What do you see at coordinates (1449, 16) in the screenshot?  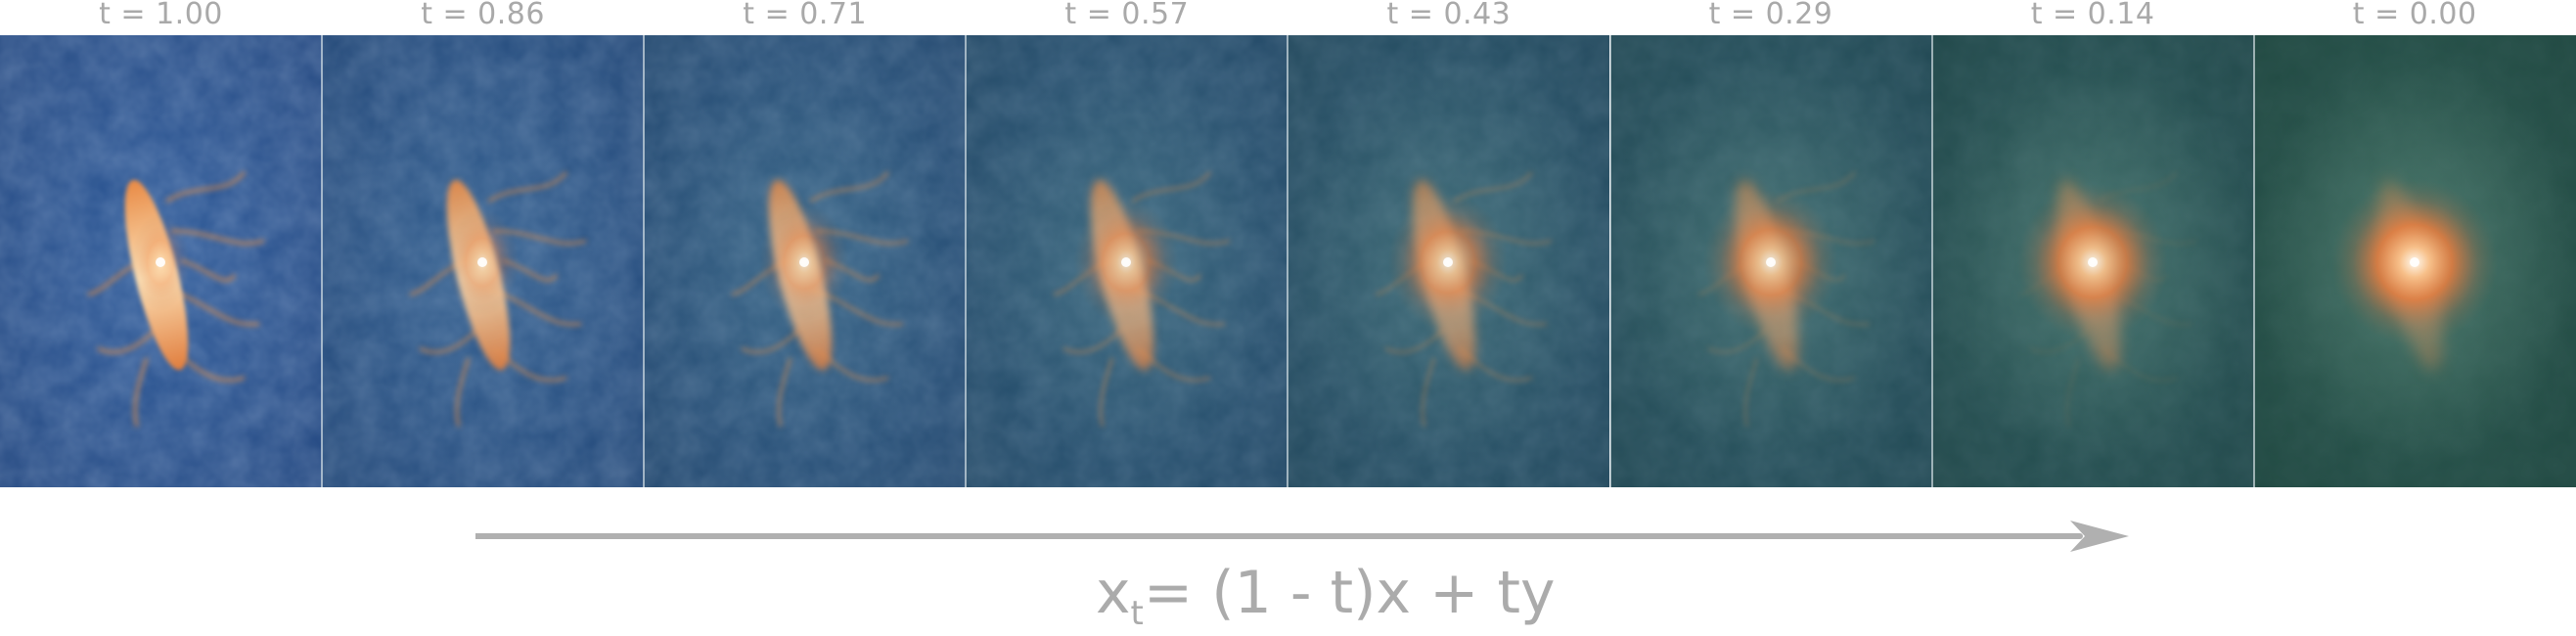 I see `time-label: t = 0.43` at bounding box center [1449, 16].